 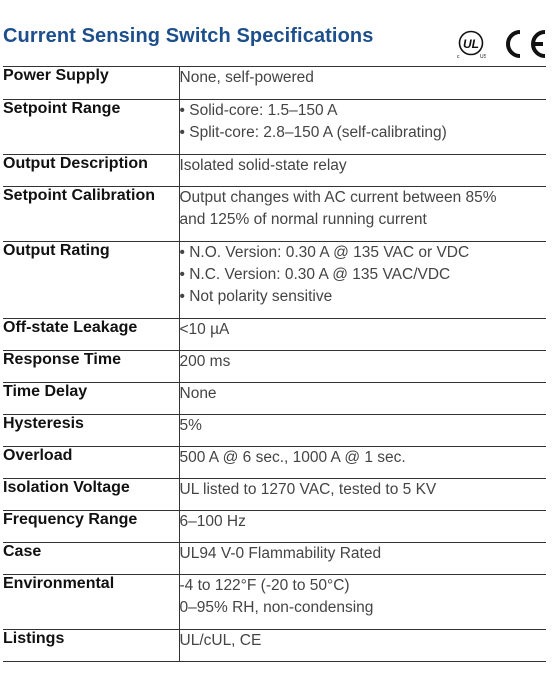 I want to click on value-line: and 125% of normal running current, so click(x=303, y=219).